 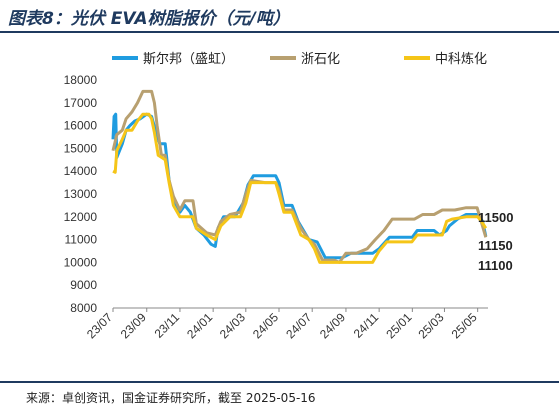 What do you see at coordinates (133, 325) in the screenshot?
I see `x-tick-label: 23/09` at bounding box center [133, 325].